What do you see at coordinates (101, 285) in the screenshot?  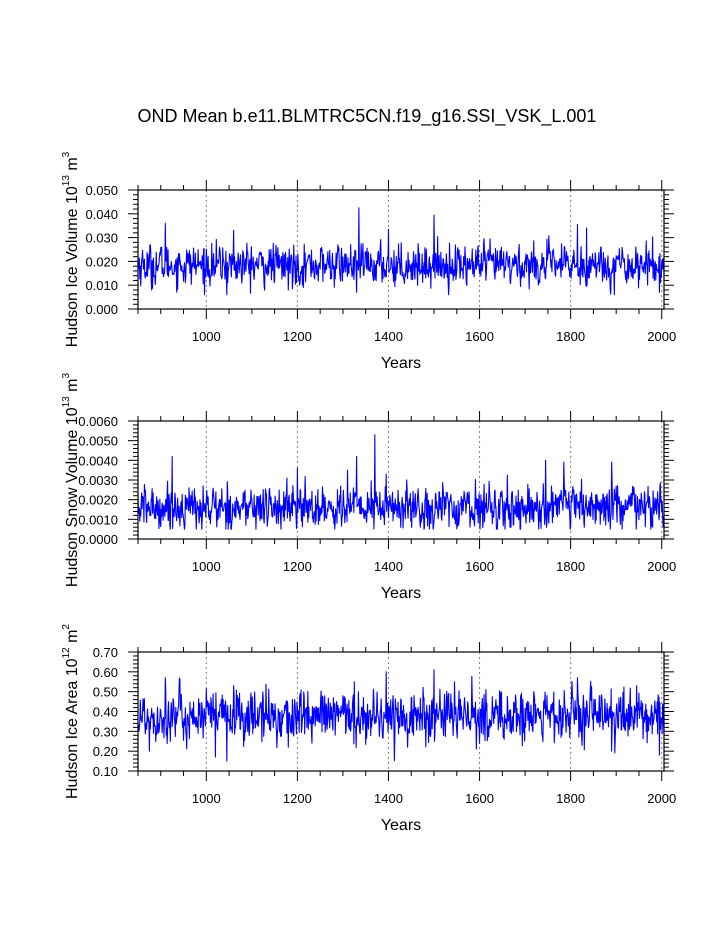 I see `y-tick-label: 0.010` at bounding box center [101, 285].